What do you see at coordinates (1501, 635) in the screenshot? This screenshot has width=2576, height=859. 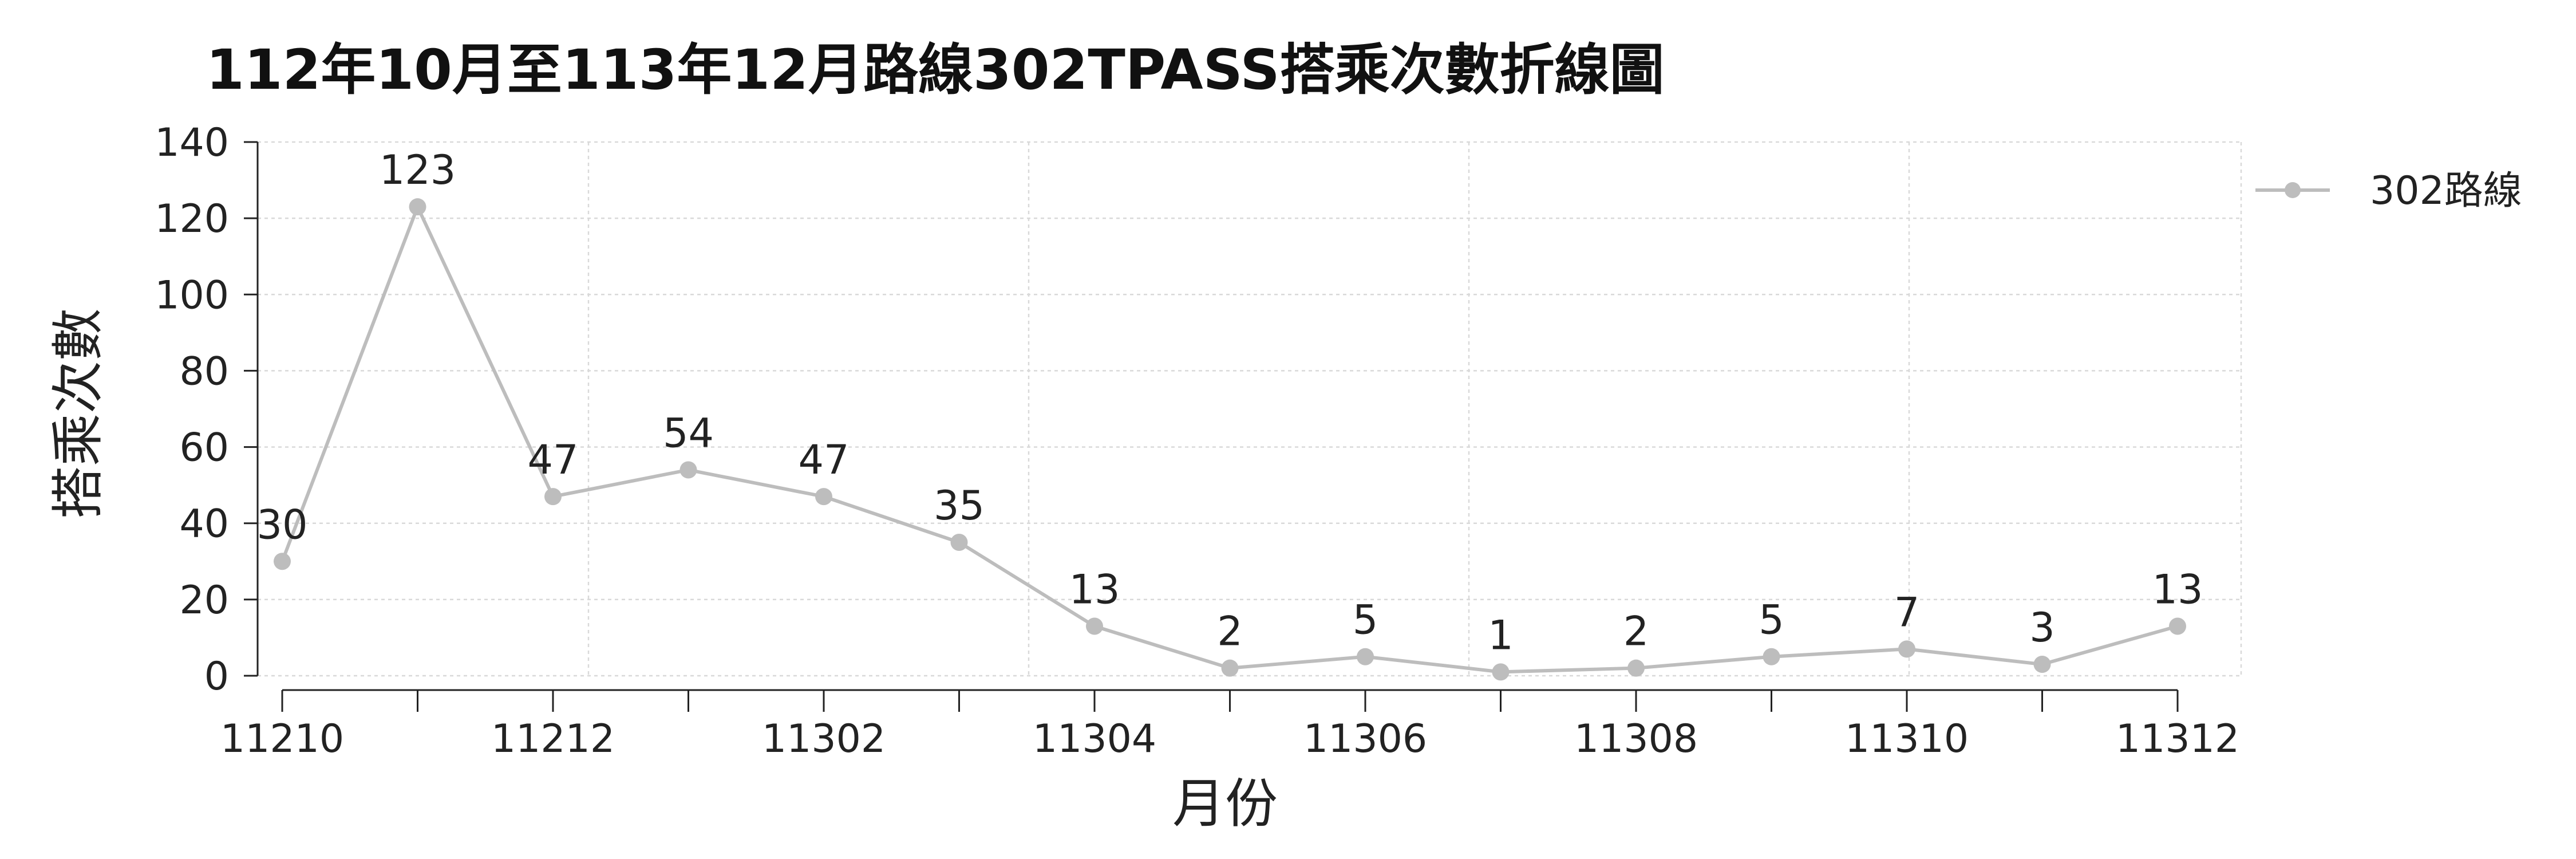 I see `data-label-11307: 1` at bounding box center [1501, 635].